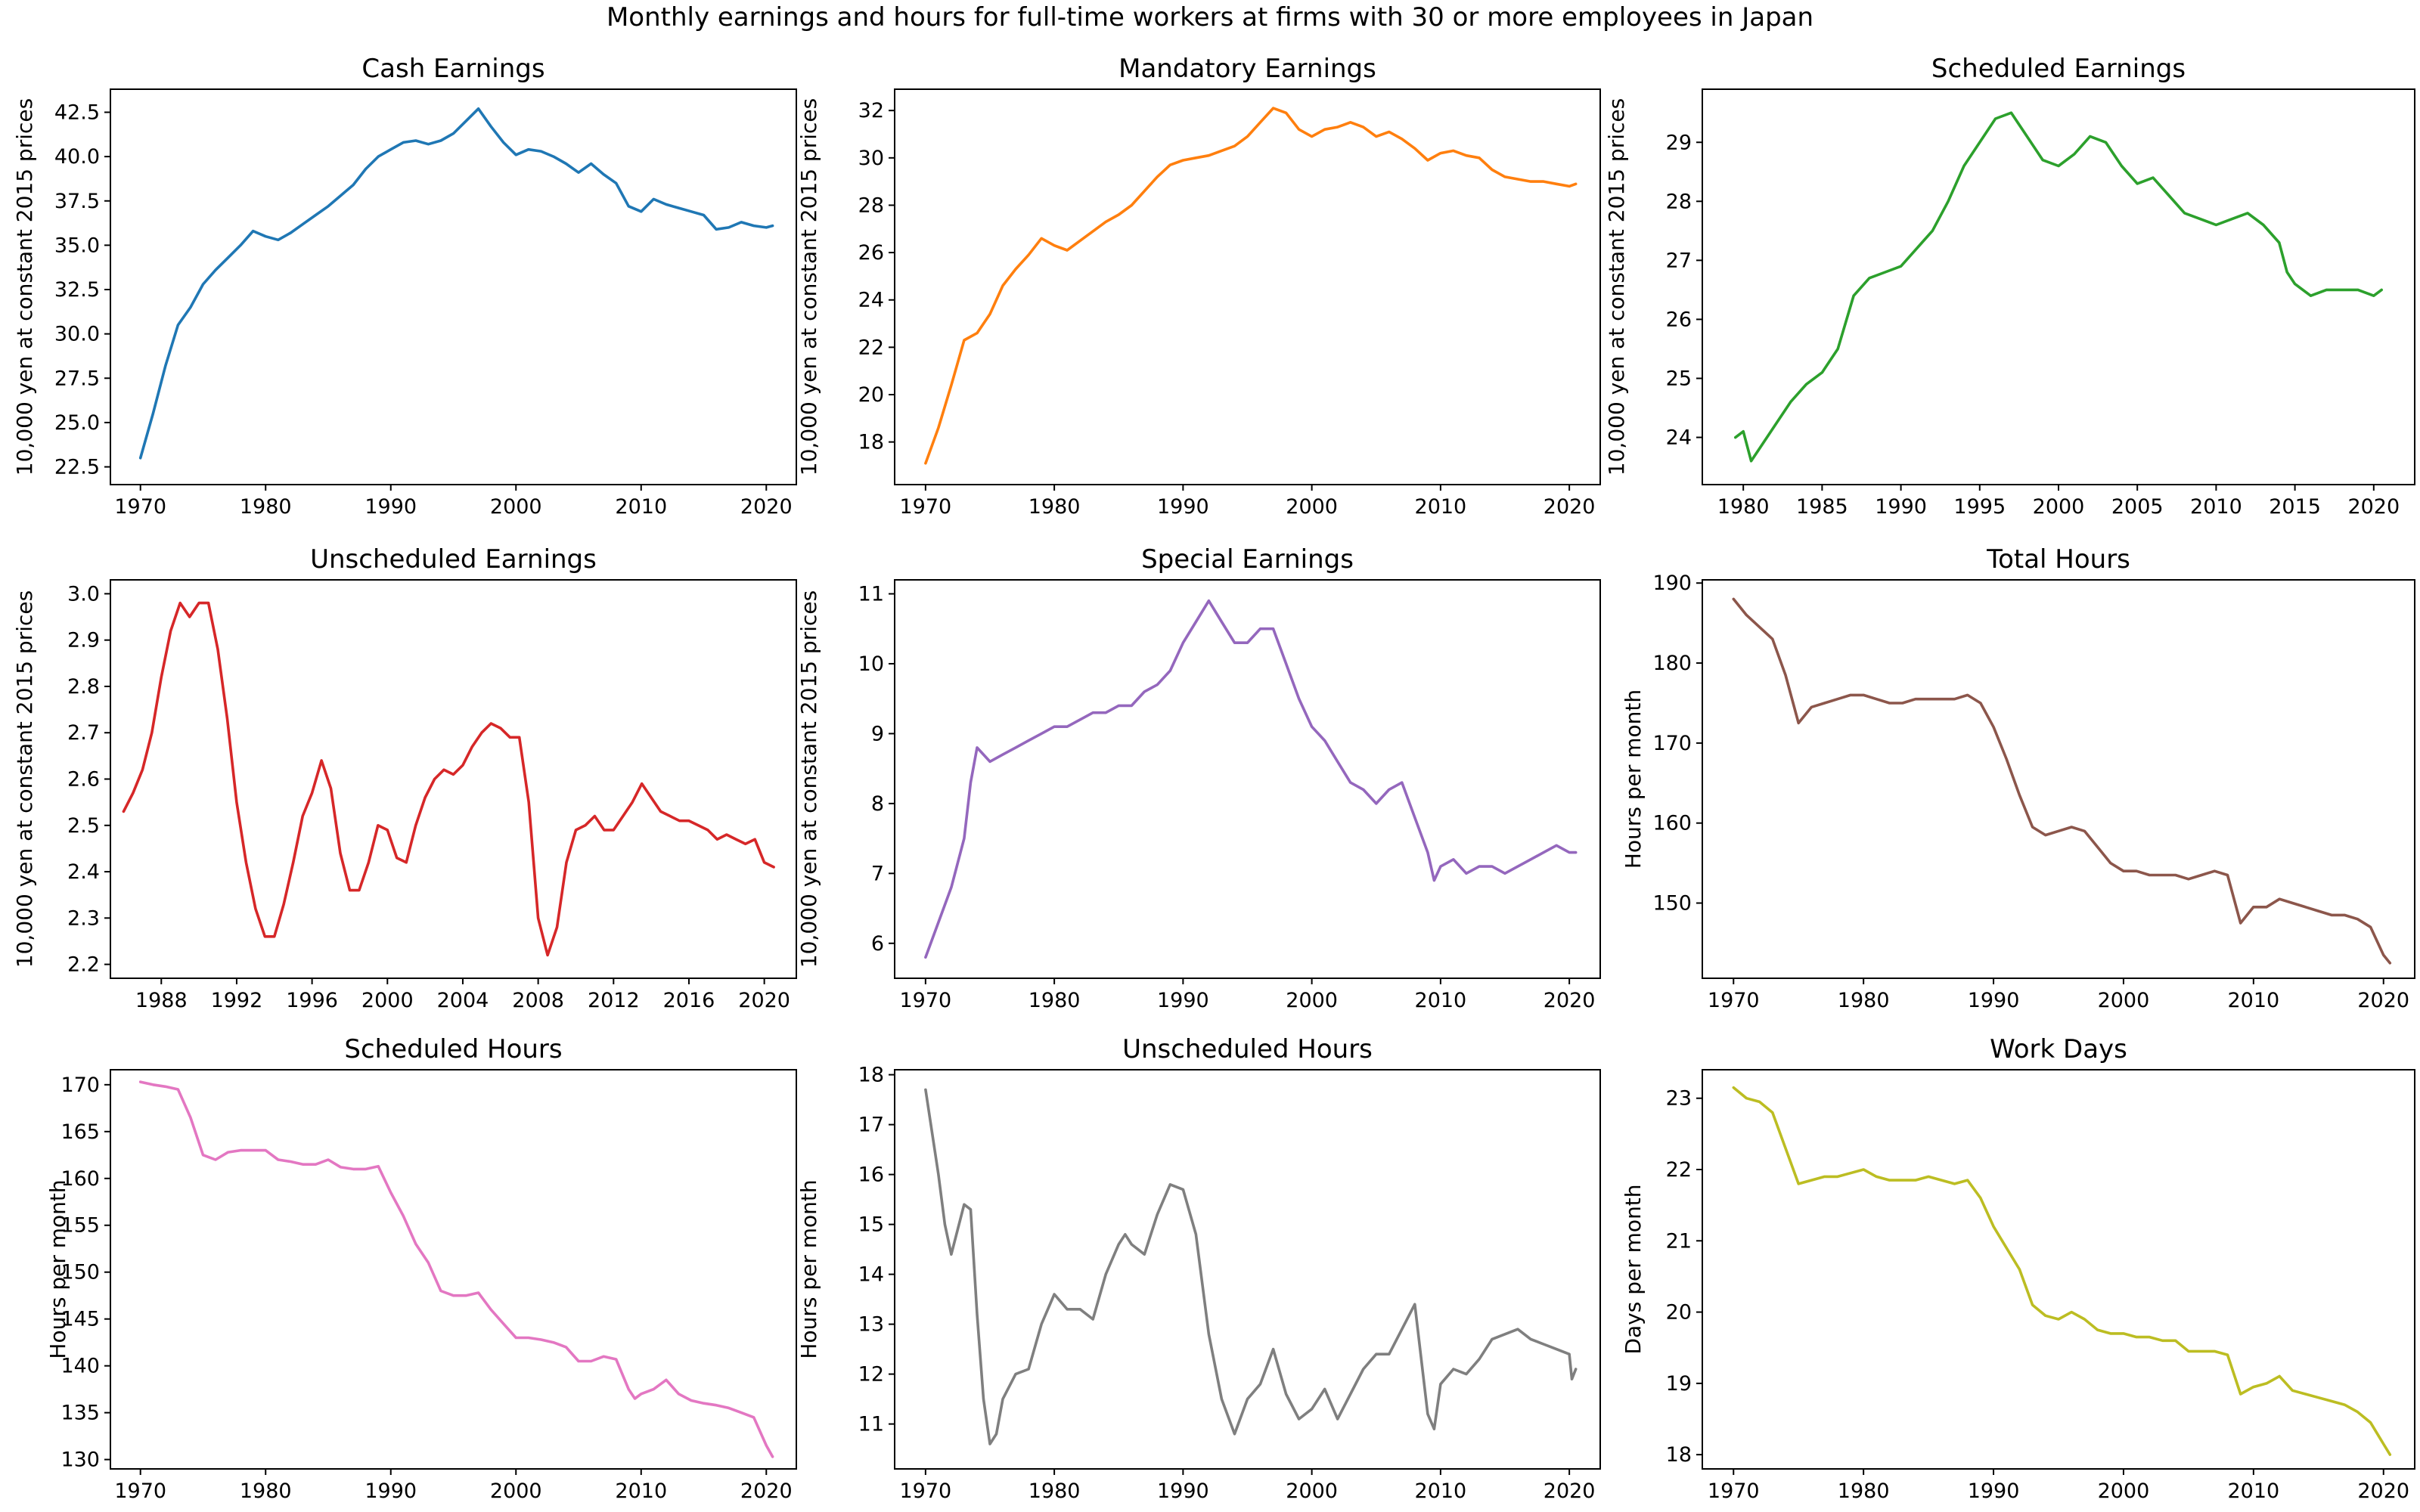  Describe the element at coordinates (77, 334) in the screenshot. I see `panel-1-ytick-label: 30.0` at that location.